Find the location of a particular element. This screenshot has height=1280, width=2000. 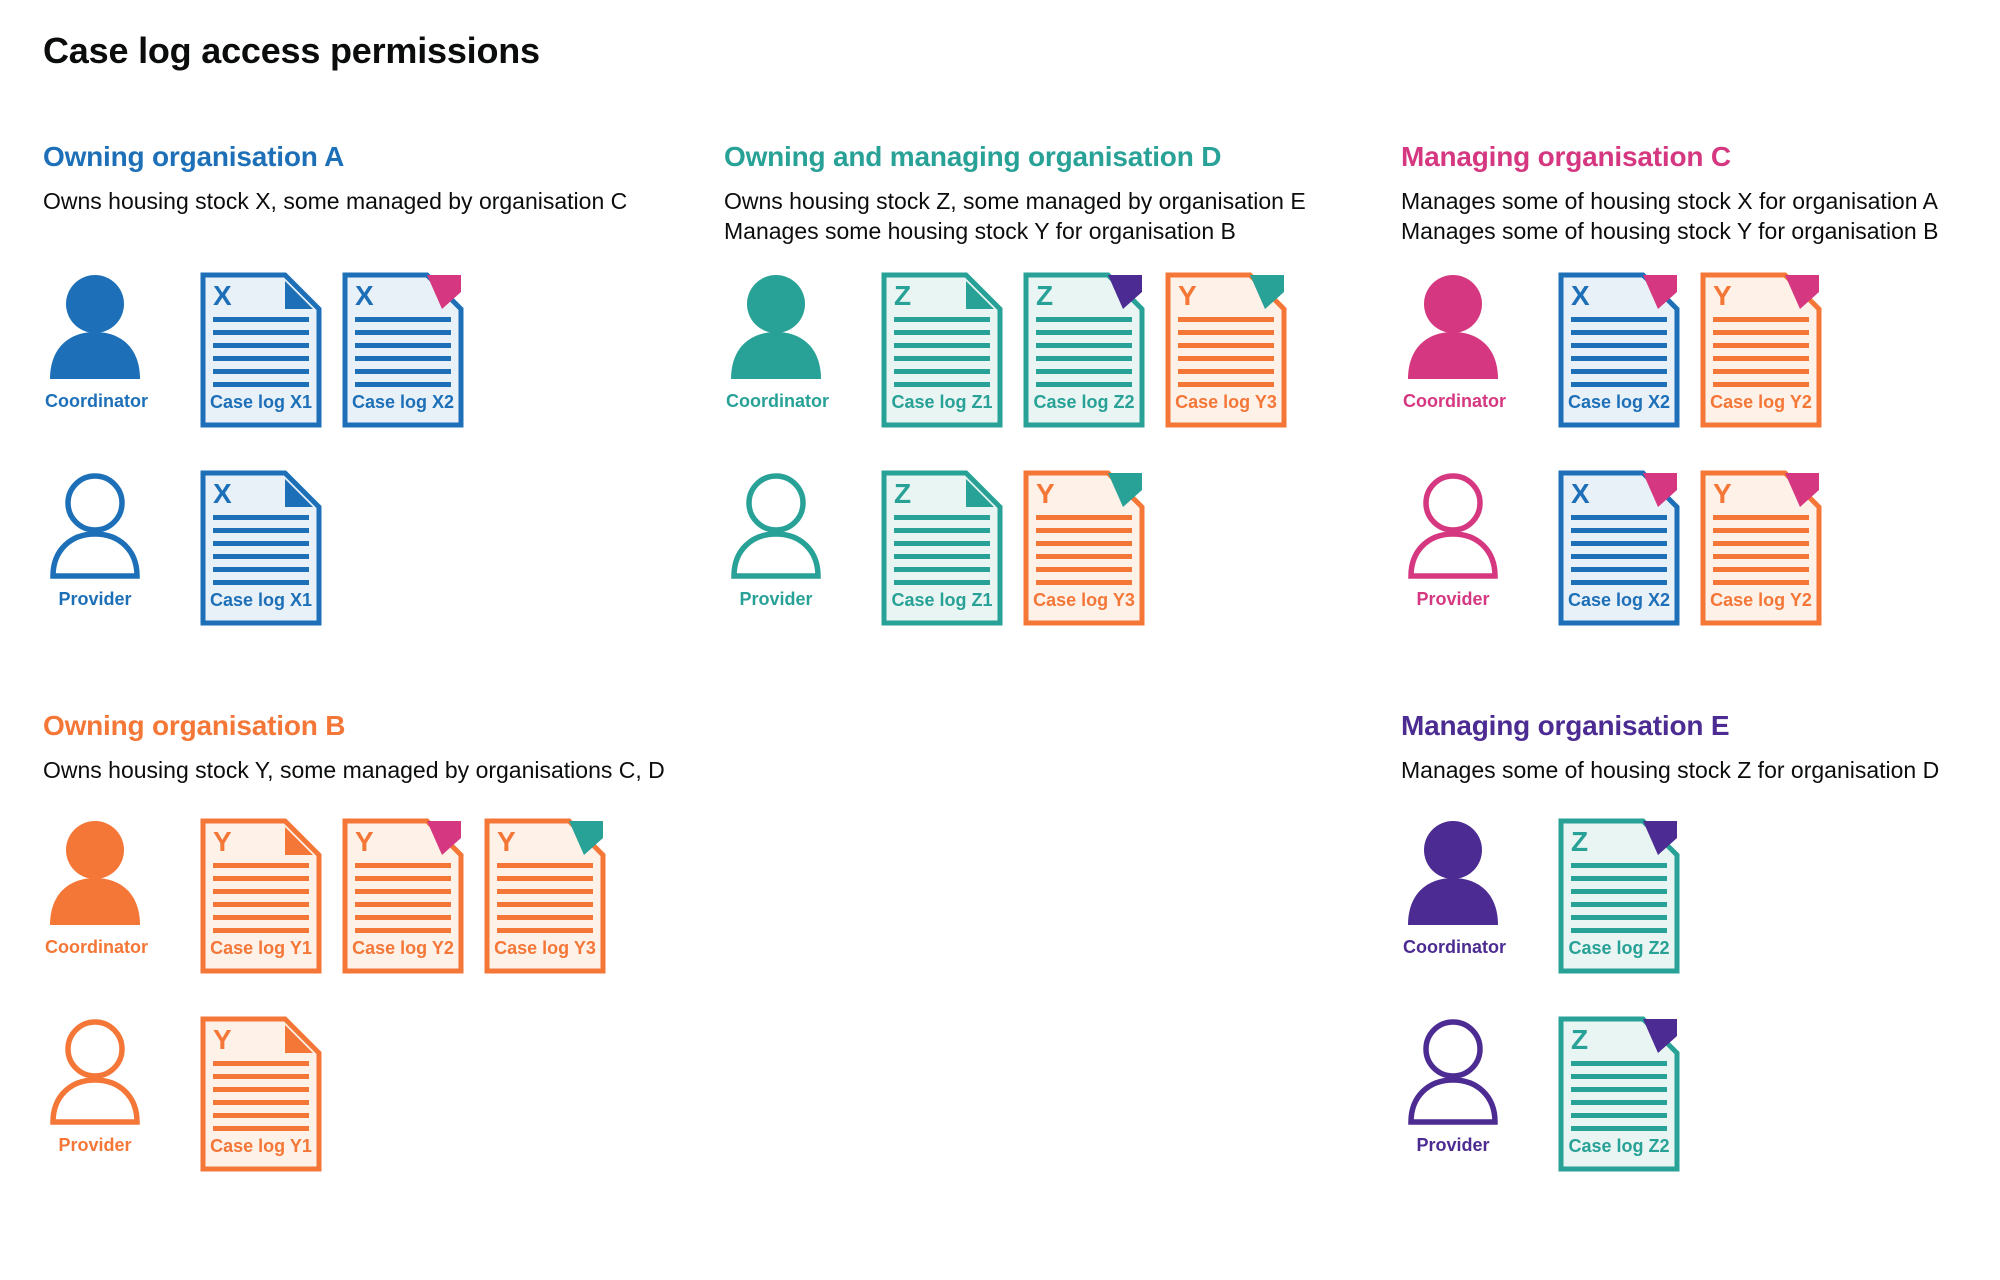

doc-stock-letter: X is located at coordinates (222, 493).